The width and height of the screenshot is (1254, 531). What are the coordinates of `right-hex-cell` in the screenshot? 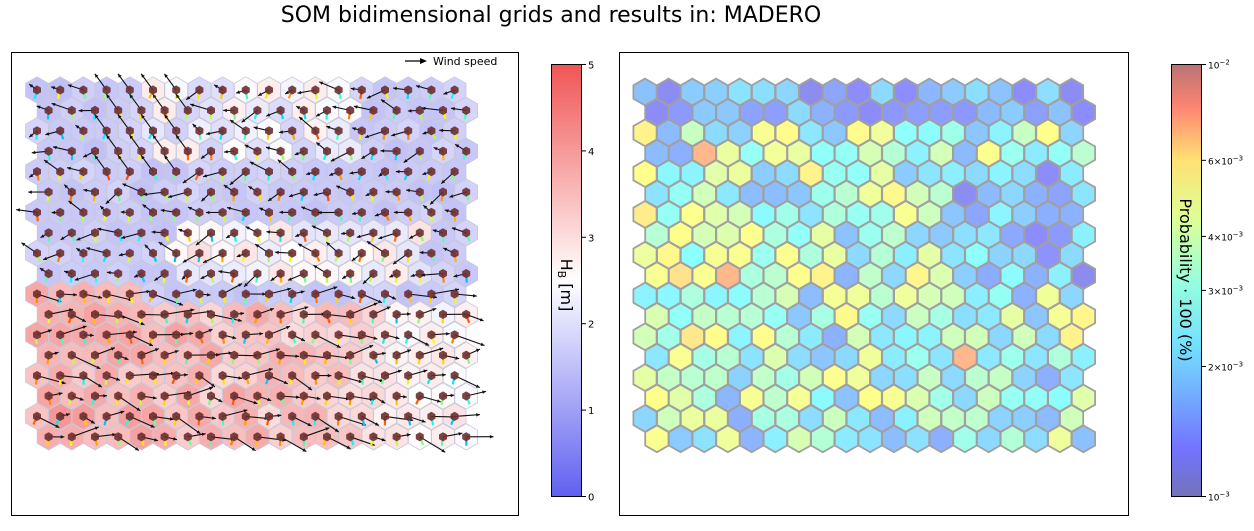 It's located at (870, 439).